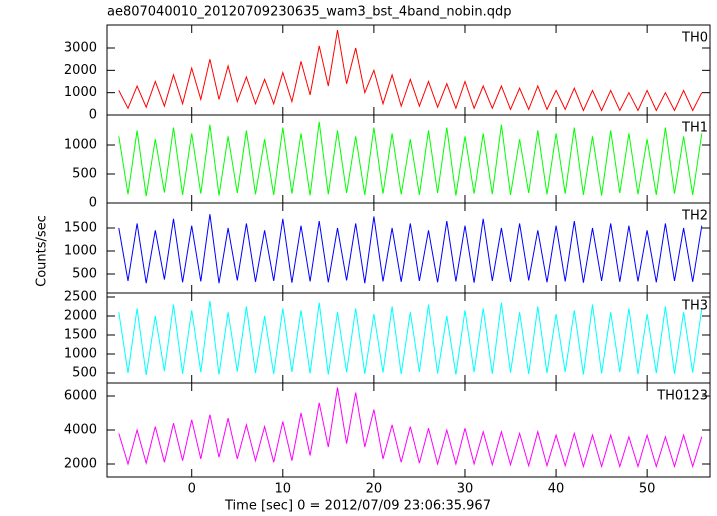 This screenshot has width=717, height=516. Describe the element at coordinates (357, 506) in the screenshot. I see `x-axis-label: Time [sec] 0 = 2012/07/09 23:06:35.967` at that location.